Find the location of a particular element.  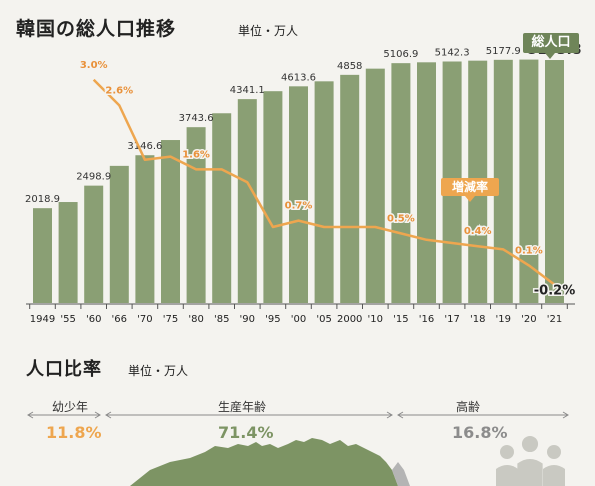

growth-rate-label: 0.4% is located at coordinates (478, 231).